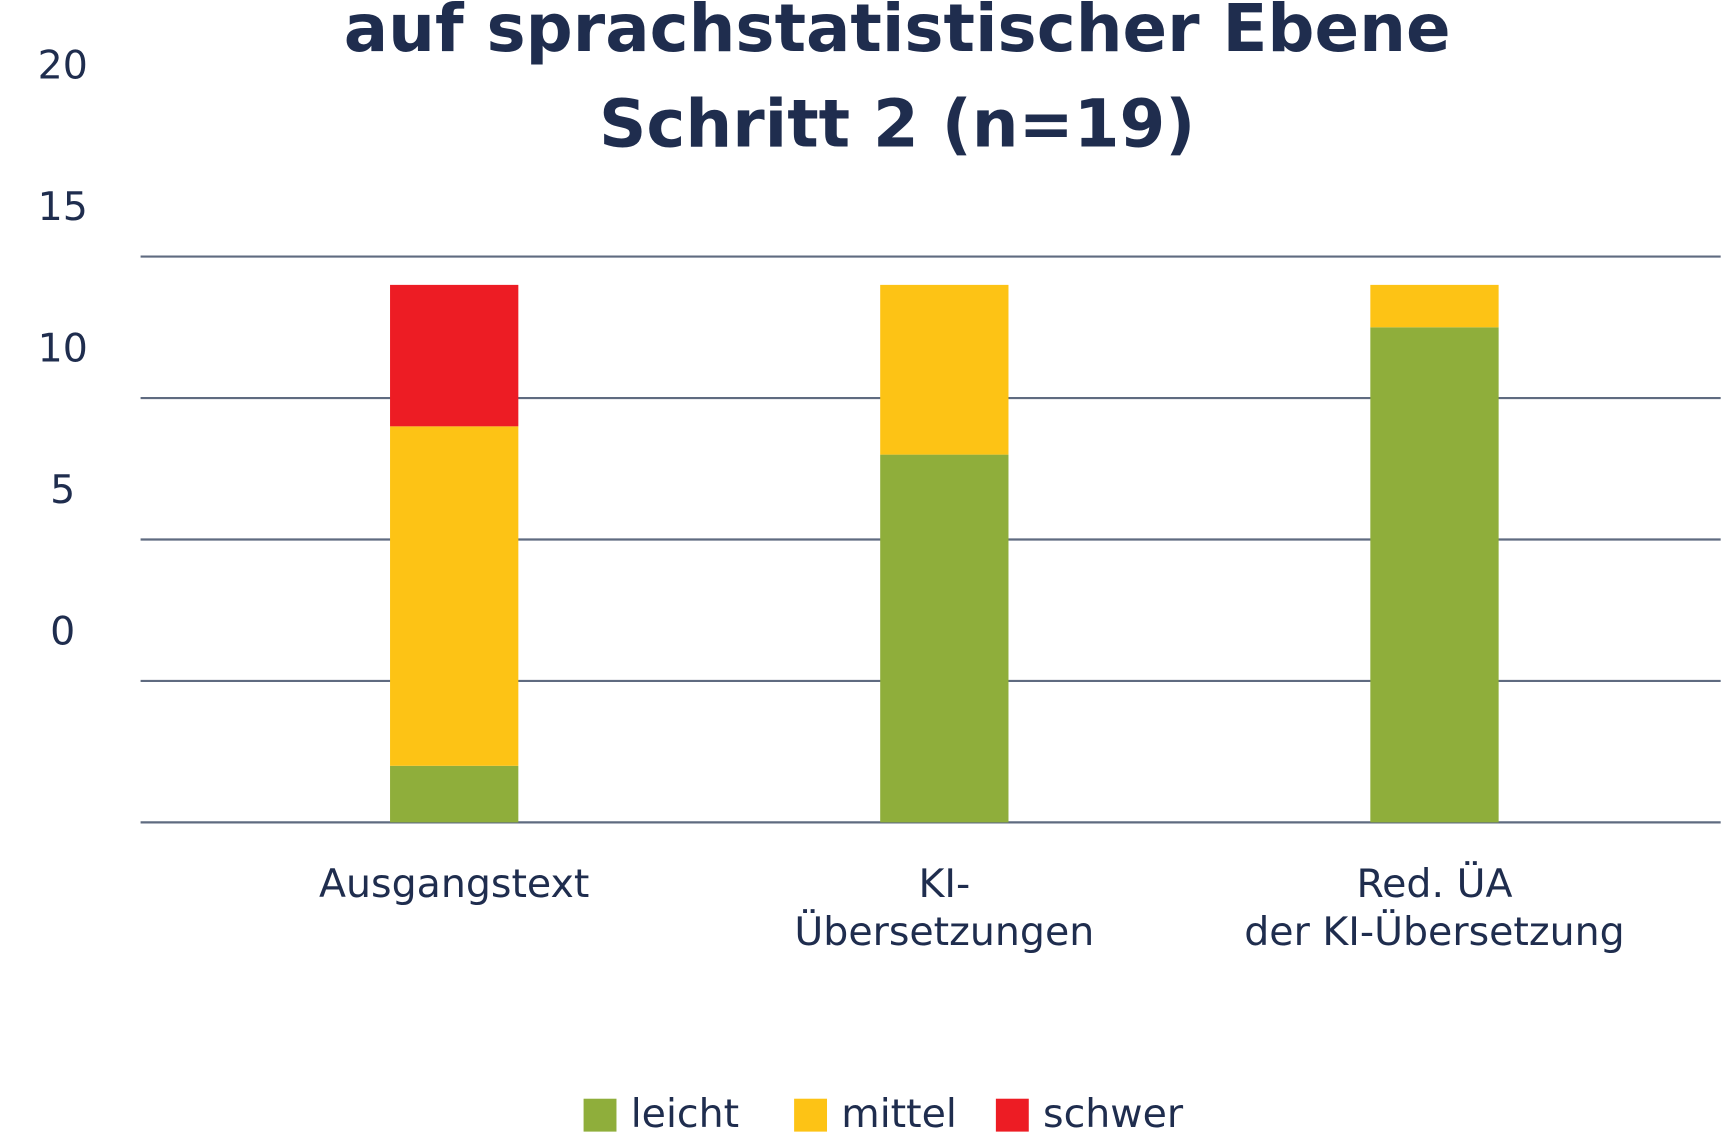 Image resolution: width=1722 pixels, height=1136 pixels. What do you see at coordinates (1113, 1113) in the screenshot?
I see `legend-label: schwer` at bounding box center [1113, 1113].